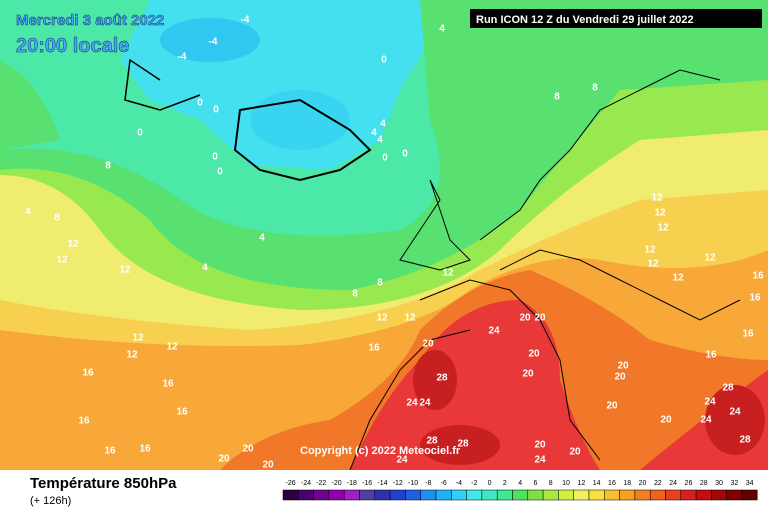 This screenshot has height=512, width=768. I want to click on legend-tick-label: -22, so click(321, 483).